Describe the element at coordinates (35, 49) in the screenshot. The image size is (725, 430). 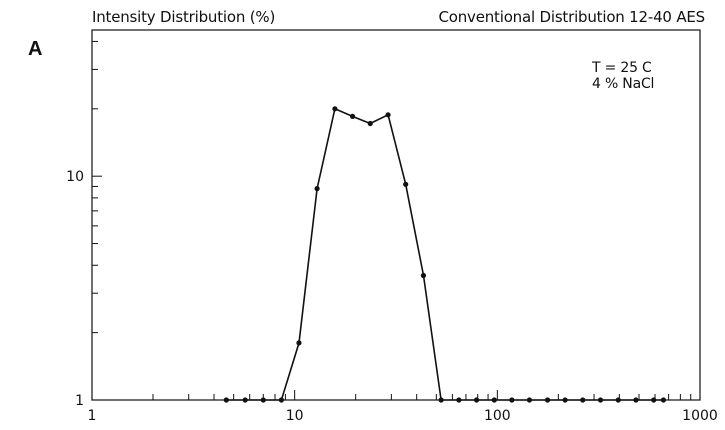
I see `panel-letter: A` at that location.